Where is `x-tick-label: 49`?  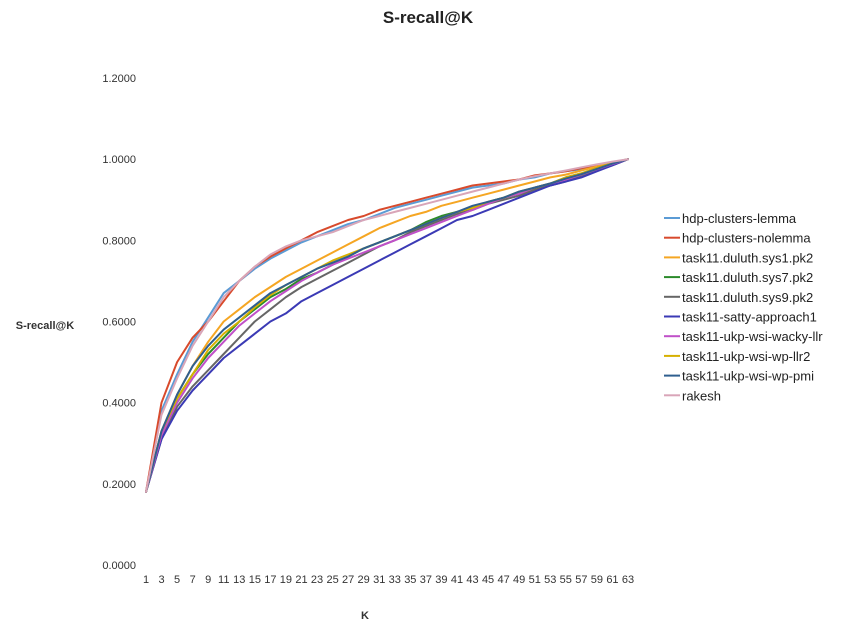 x-tick-label: 49 is located at coordinates (519, 580).